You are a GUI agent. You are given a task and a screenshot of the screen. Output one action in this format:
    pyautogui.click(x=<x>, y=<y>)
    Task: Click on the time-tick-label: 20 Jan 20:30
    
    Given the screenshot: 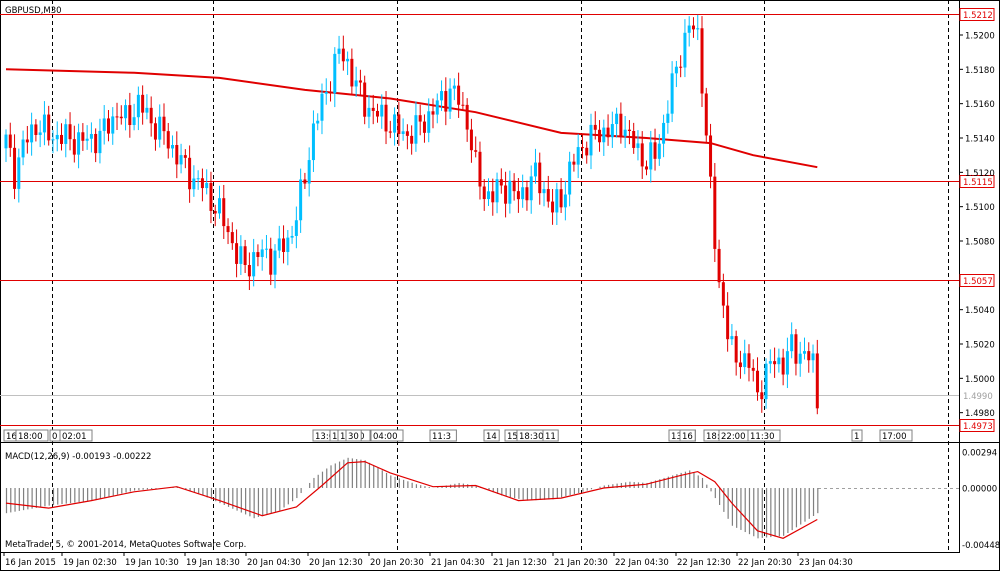 What is the action you would take?
    pyautogui.click(x=397, y=563)
    